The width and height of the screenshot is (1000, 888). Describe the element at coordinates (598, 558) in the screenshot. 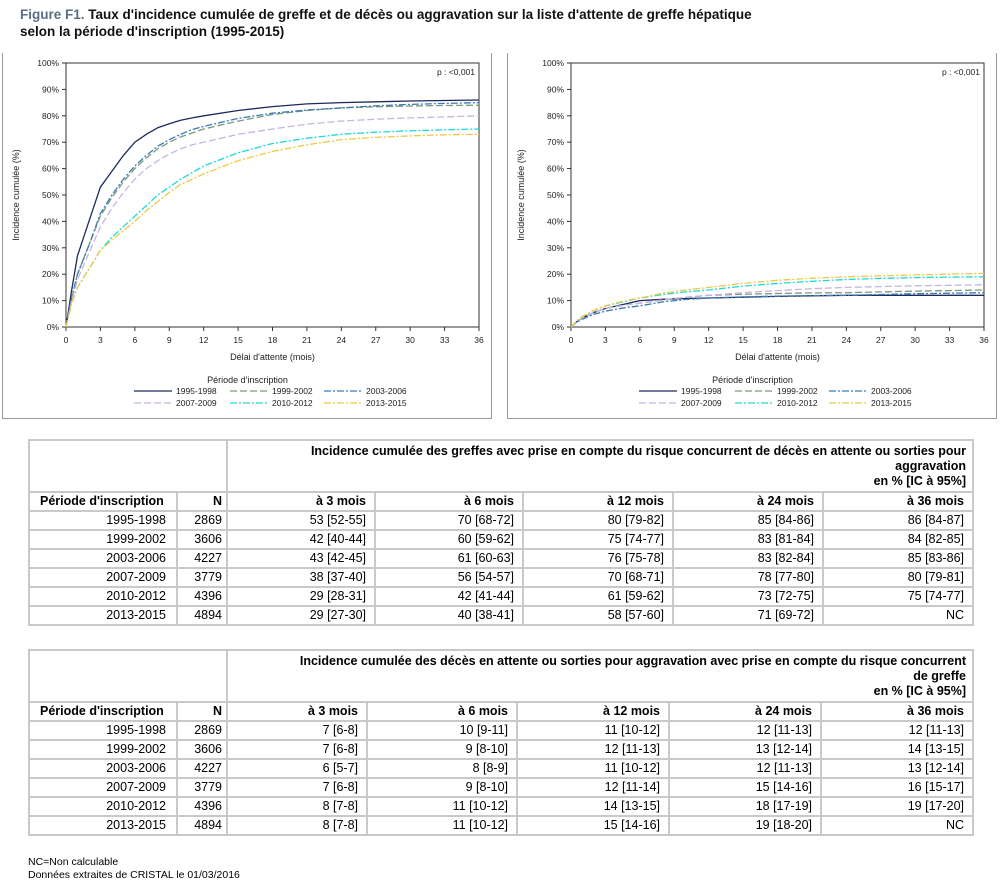

I see `value-cell: 76 [75-78]` at that location.